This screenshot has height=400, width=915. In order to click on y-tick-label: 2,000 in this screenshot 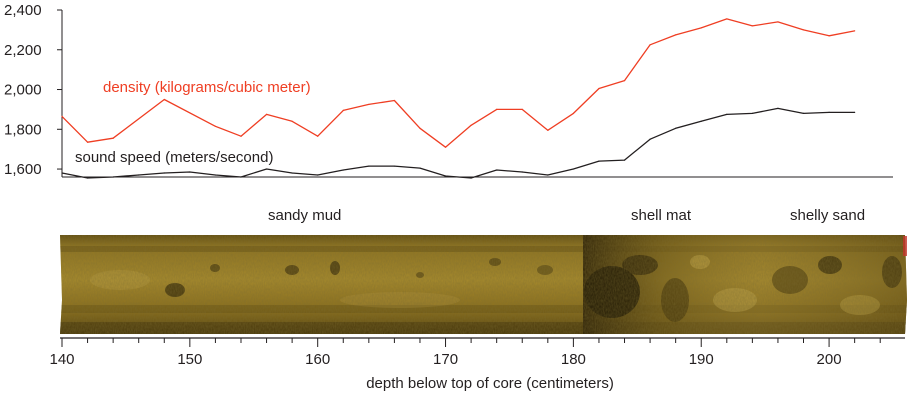, I will do `click(23, 90)`.